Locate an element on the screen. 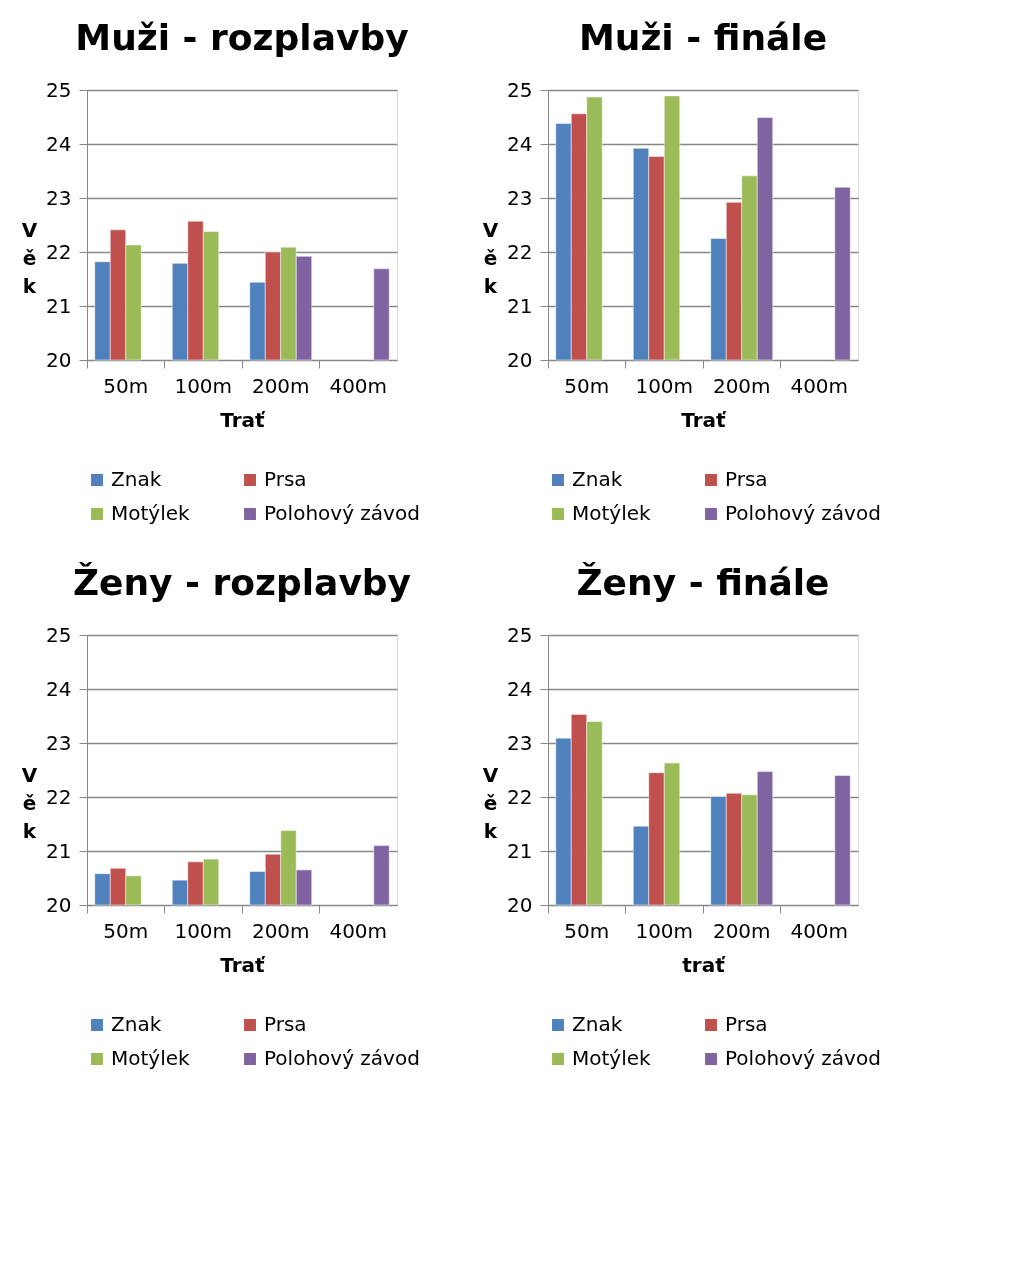 The width and height of the screenshot is (1028, 1279). x-axis-title: trať is located at coordinates (704, 964).